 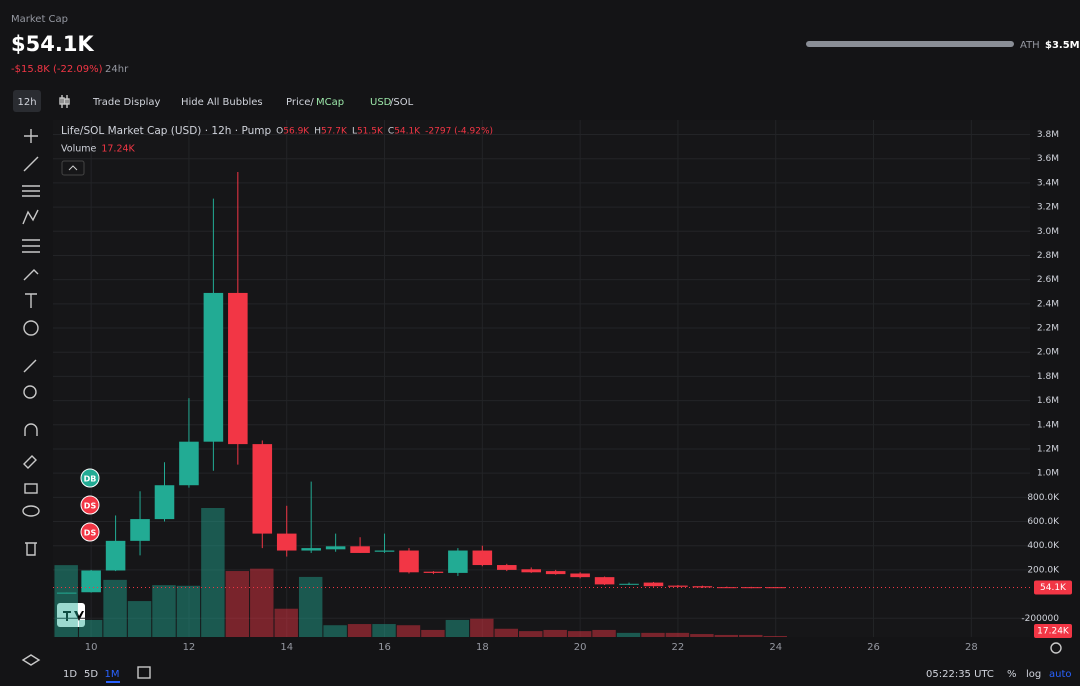 I want to click on trade-bubble-label: DB, so click(x=90, y=479).